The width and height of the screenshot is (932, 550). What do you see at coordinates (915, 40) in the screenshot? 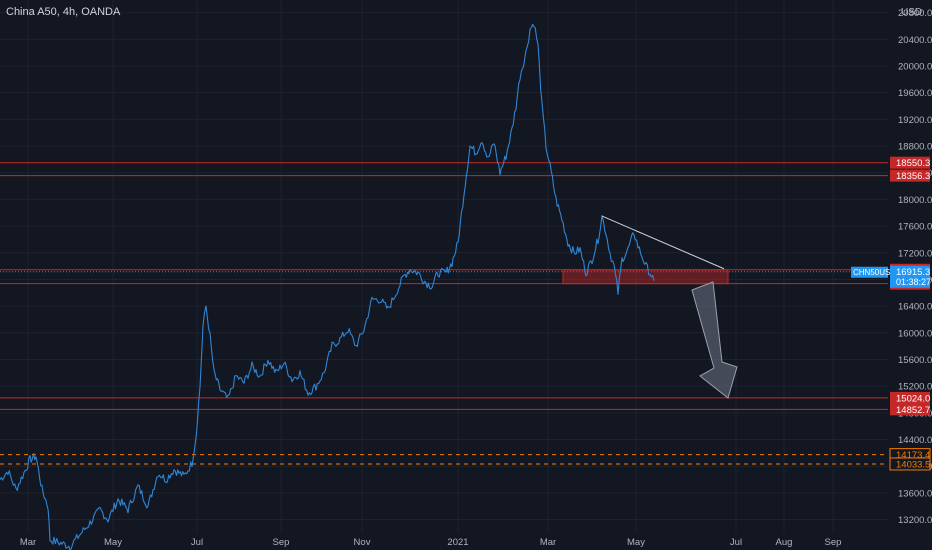
I see `y-tick-label: 20400.0` at bounding box center [915, 40].